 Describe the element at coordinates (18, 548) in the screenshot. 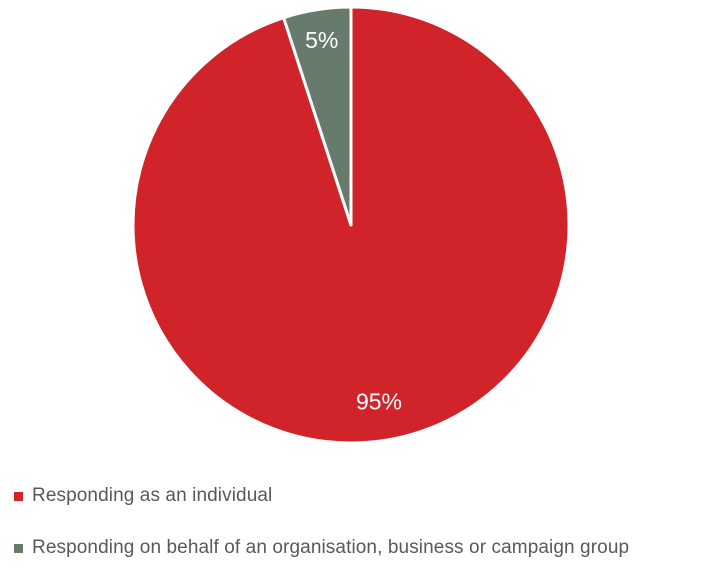

I see `legend-swatch-organisation` at that location.